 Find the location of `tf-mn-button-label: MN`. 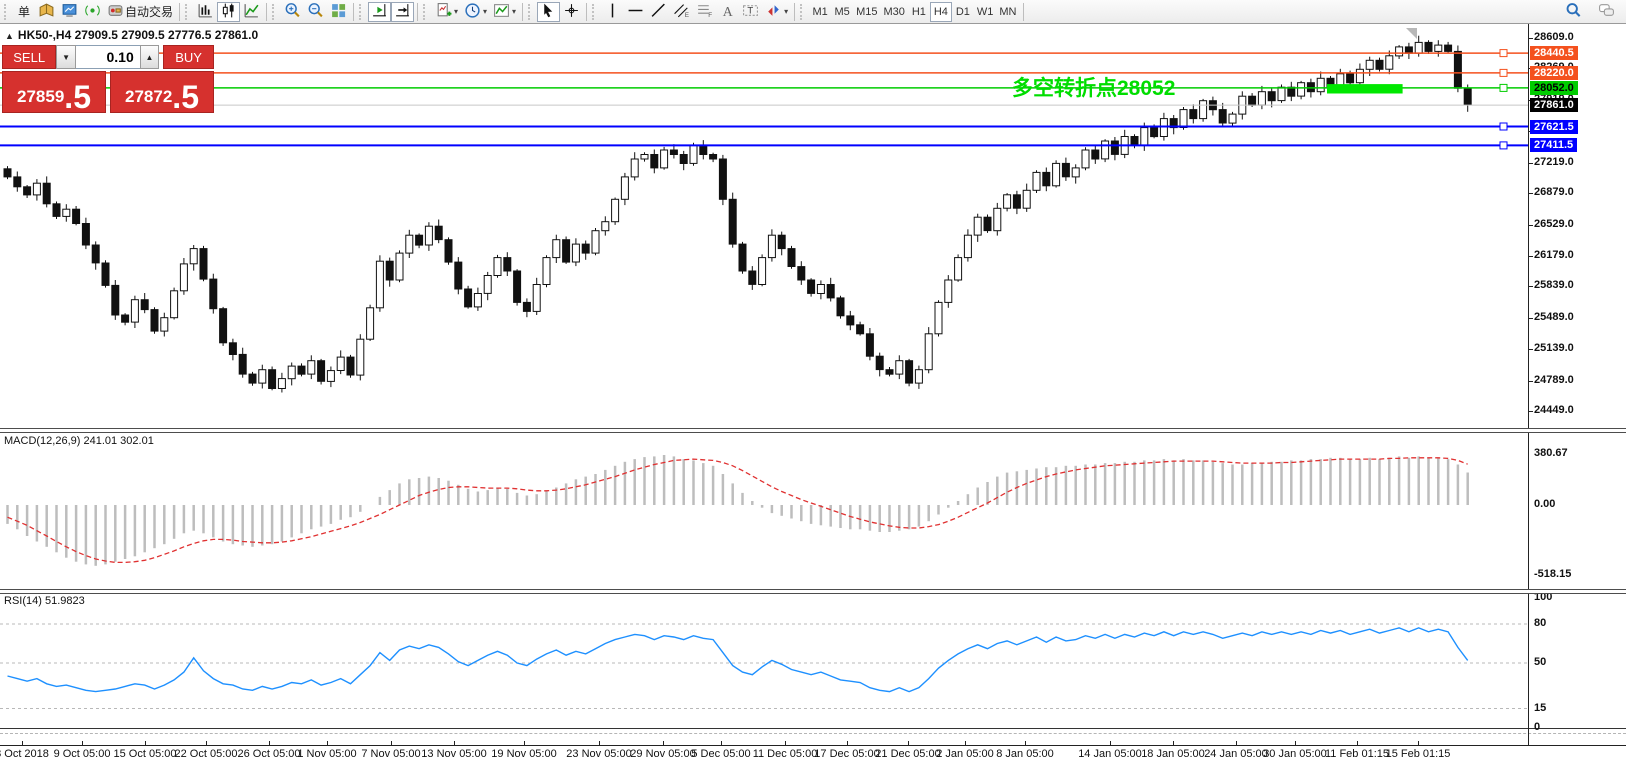

tf-mn-button-label: MN is located at coordinates (1008, 11).